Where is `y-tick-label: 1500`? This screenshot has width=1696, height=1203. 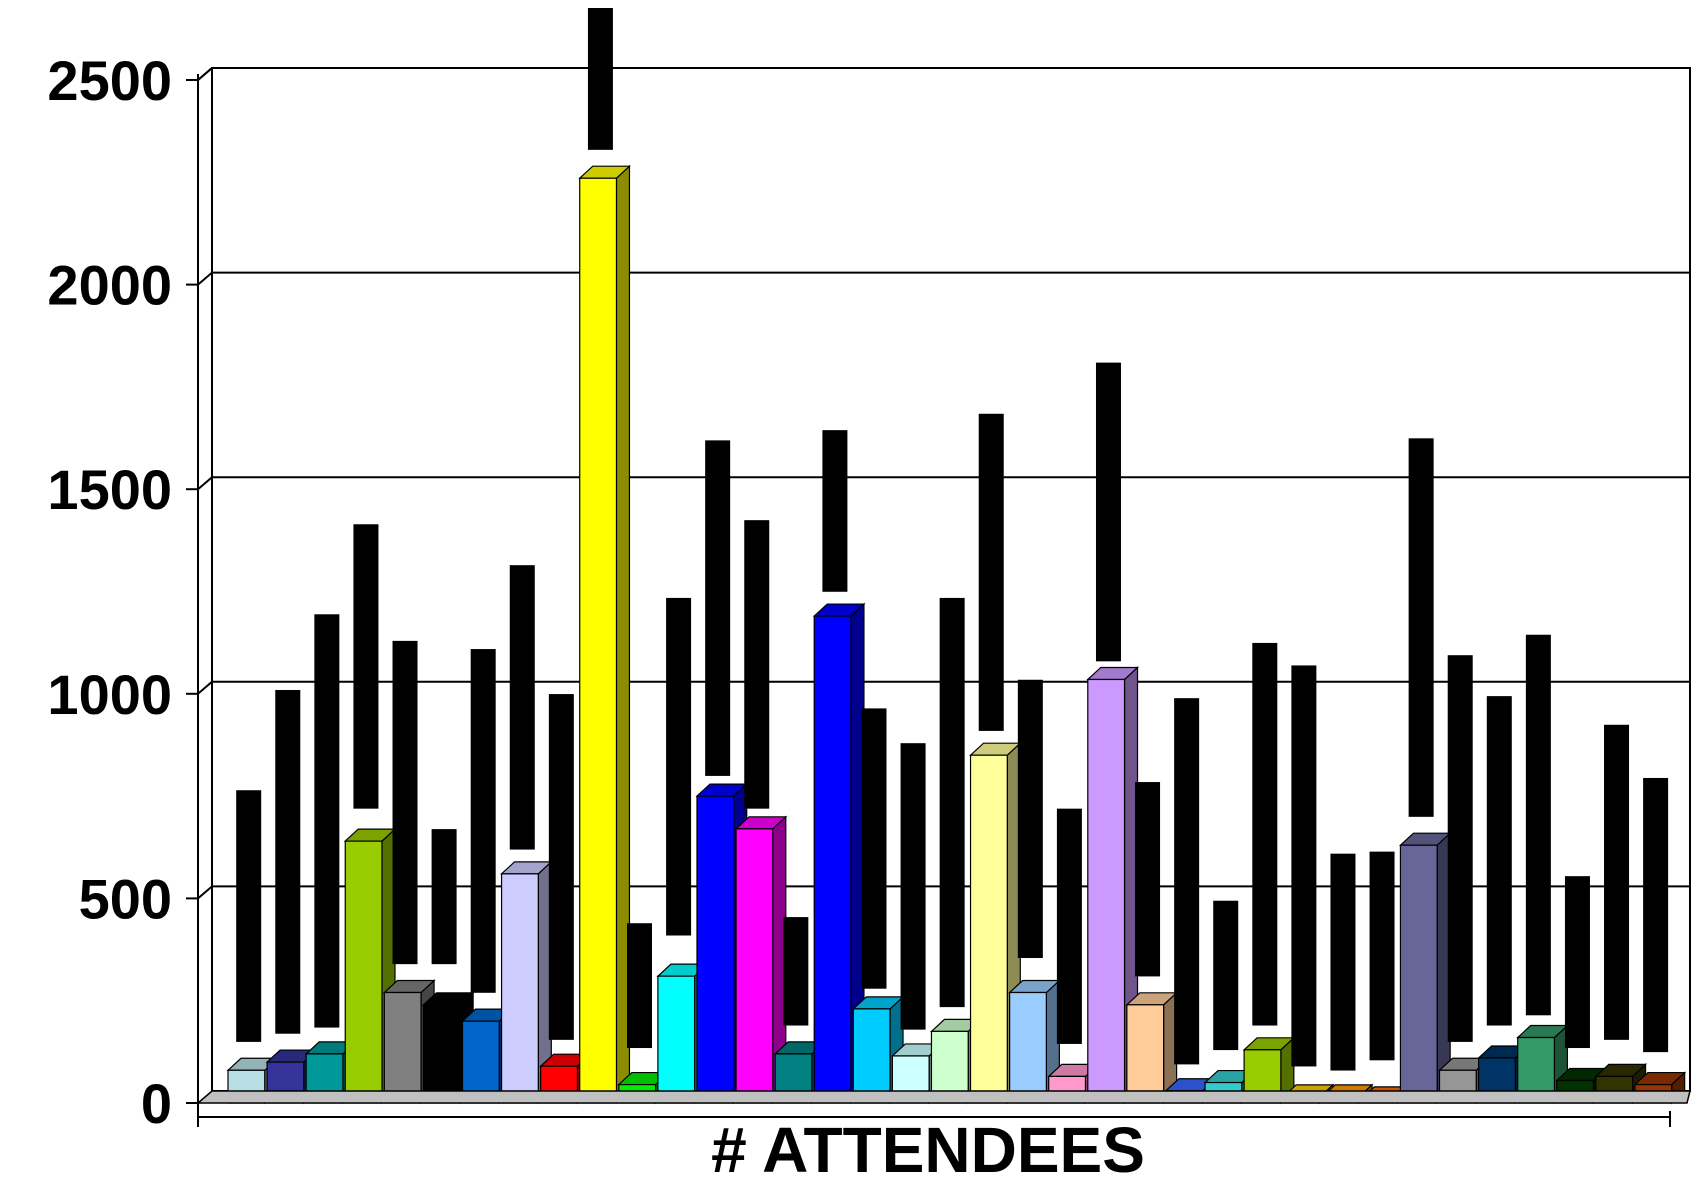 y-tick-label: 1500 is located at coordinates (109, 489).